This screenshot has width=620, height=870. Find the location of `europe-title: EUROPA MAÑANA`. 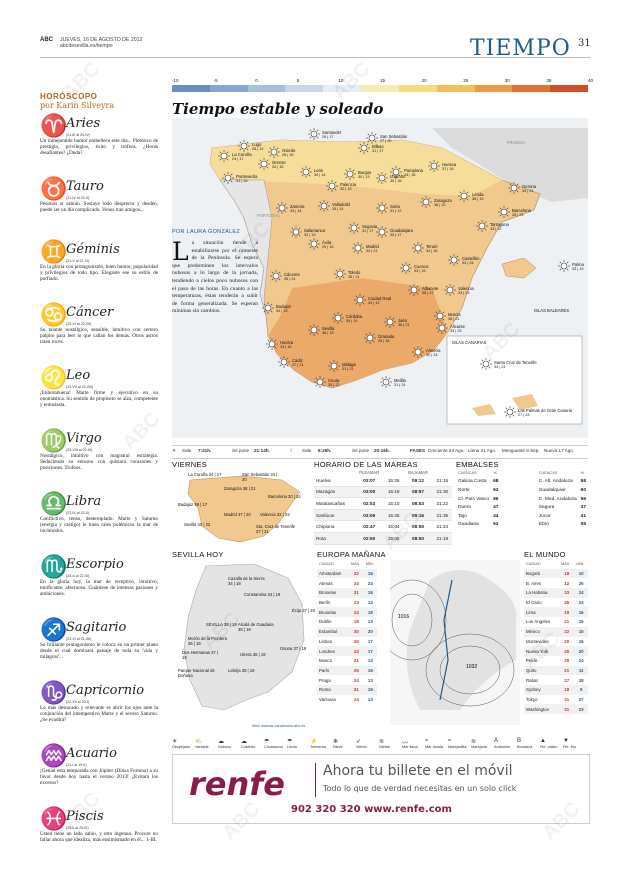

europe-title: EUROPA MAÑANA is located at coordinates (351, 554).